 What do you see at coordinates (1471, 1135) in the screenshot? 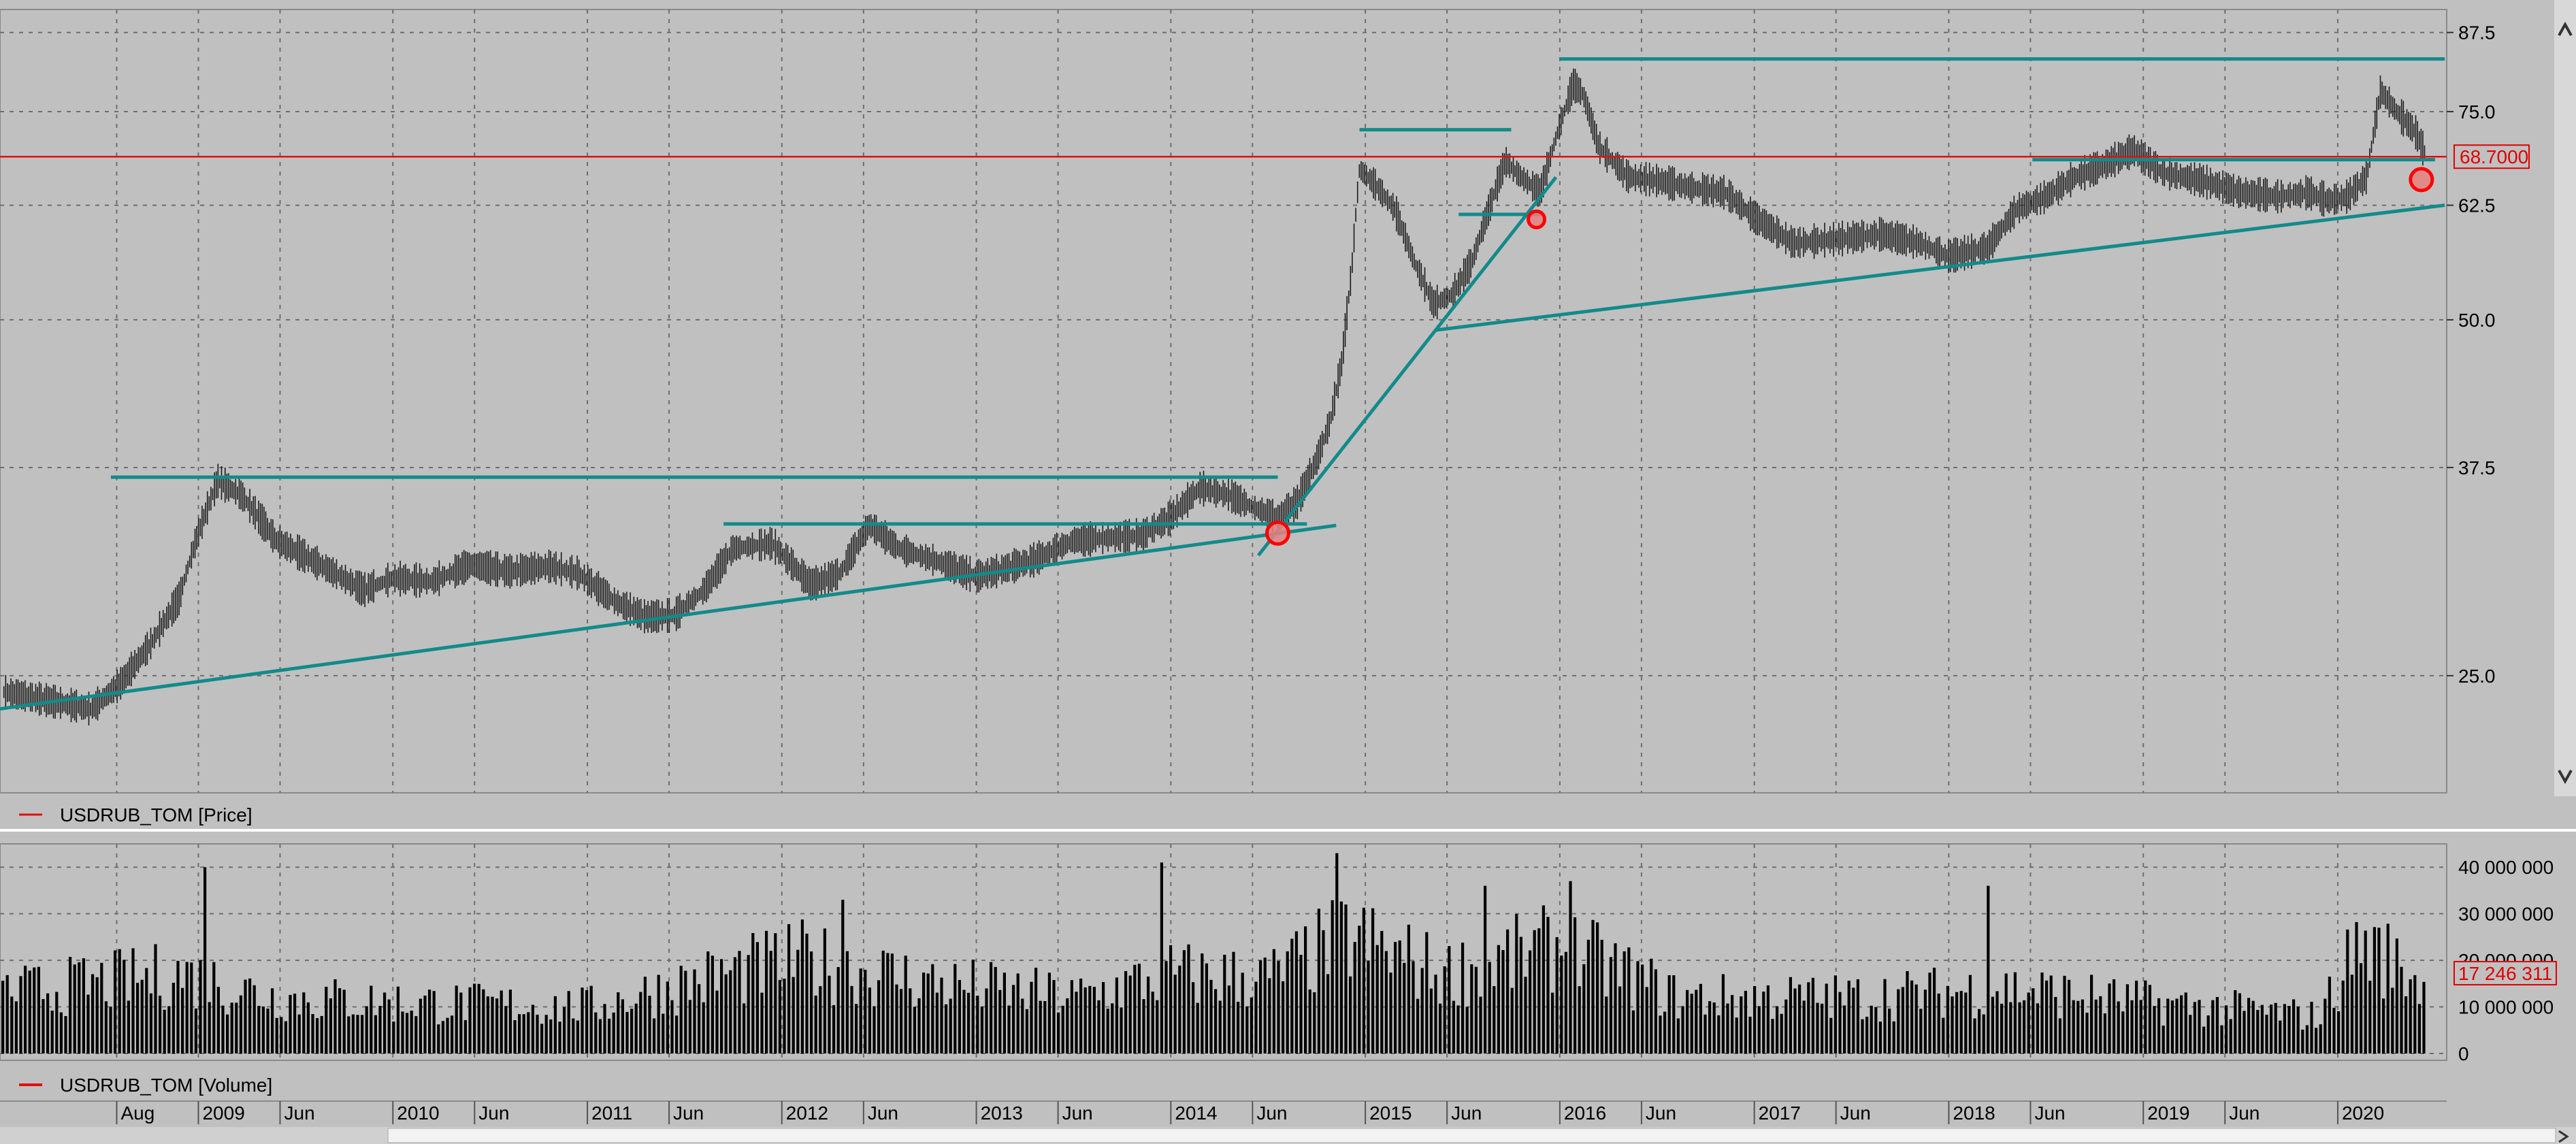
I see `scrollbar-thumb` at bounding box center [1471, 1135].